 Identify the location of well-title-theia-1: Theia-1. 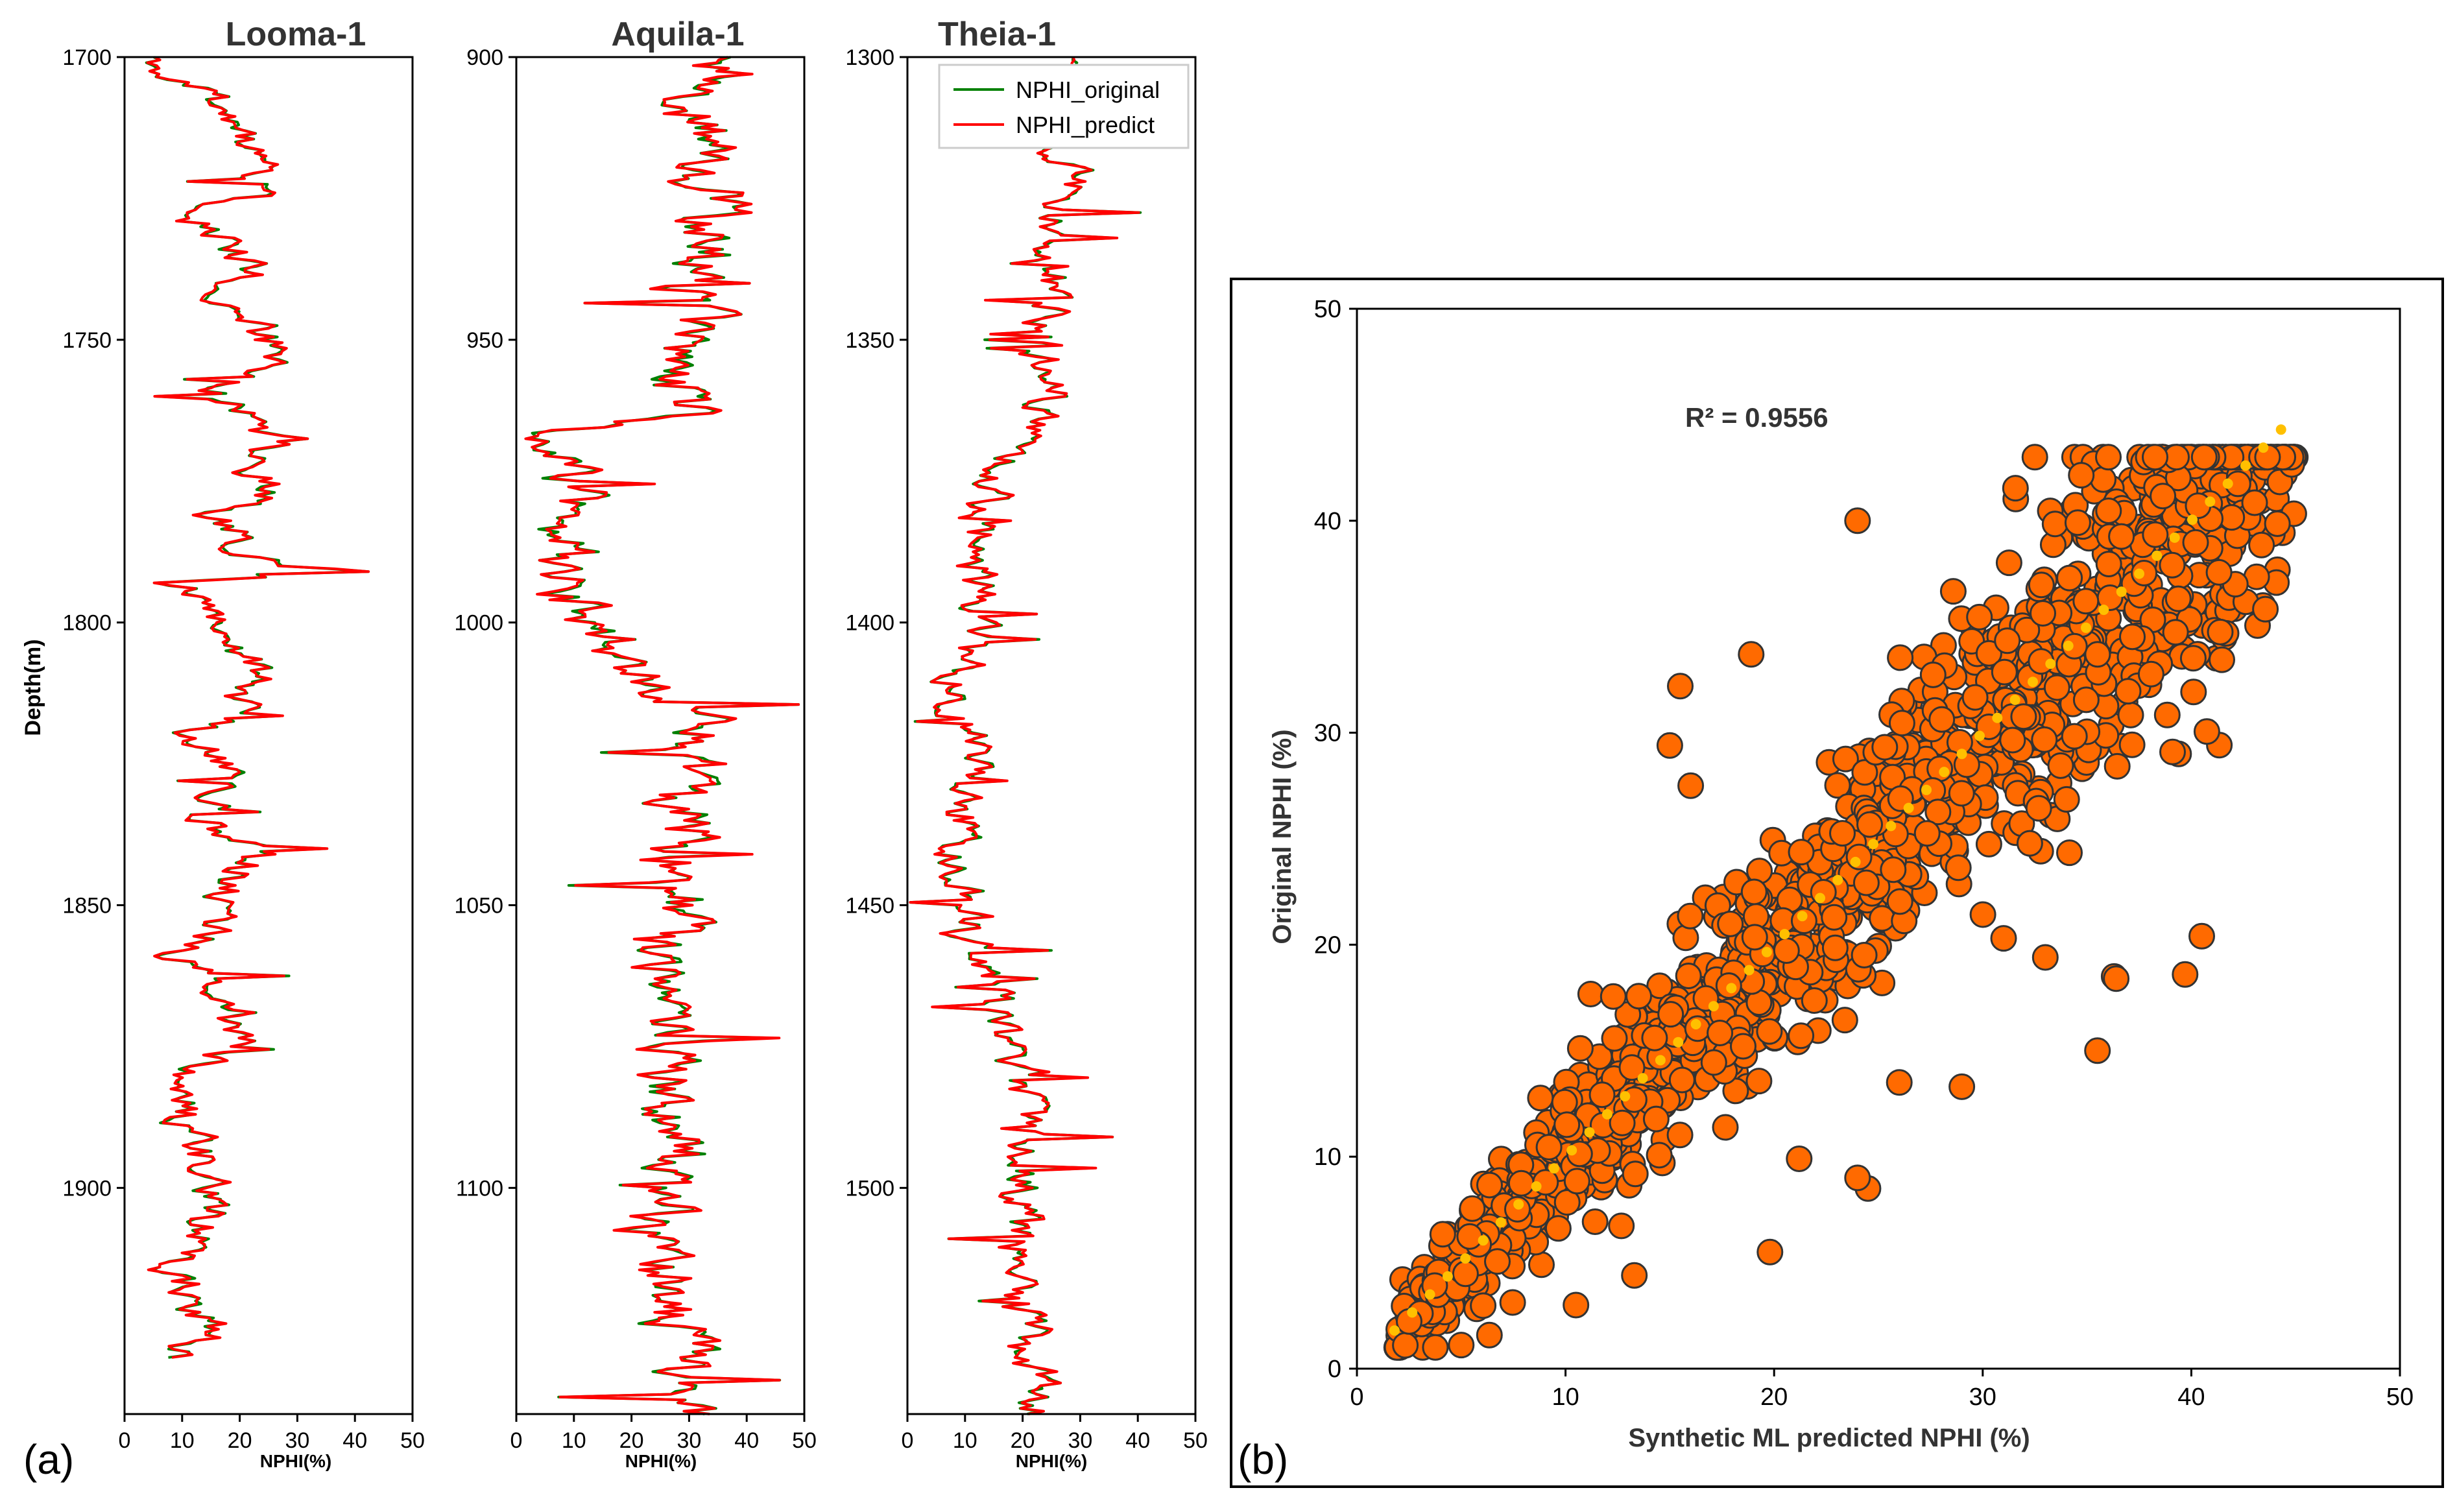
(997, 34).